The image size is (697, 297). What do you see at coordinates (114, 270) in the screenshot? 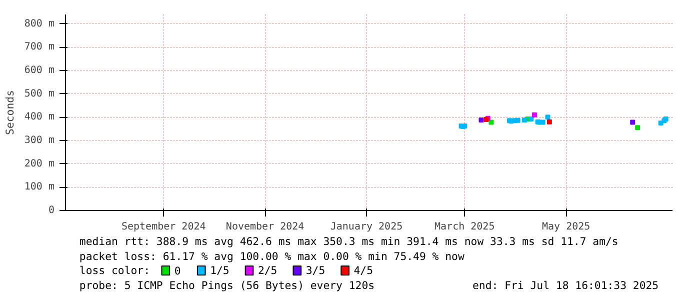
I see `legend-title: loss color:` at bounding box center [114, 270].